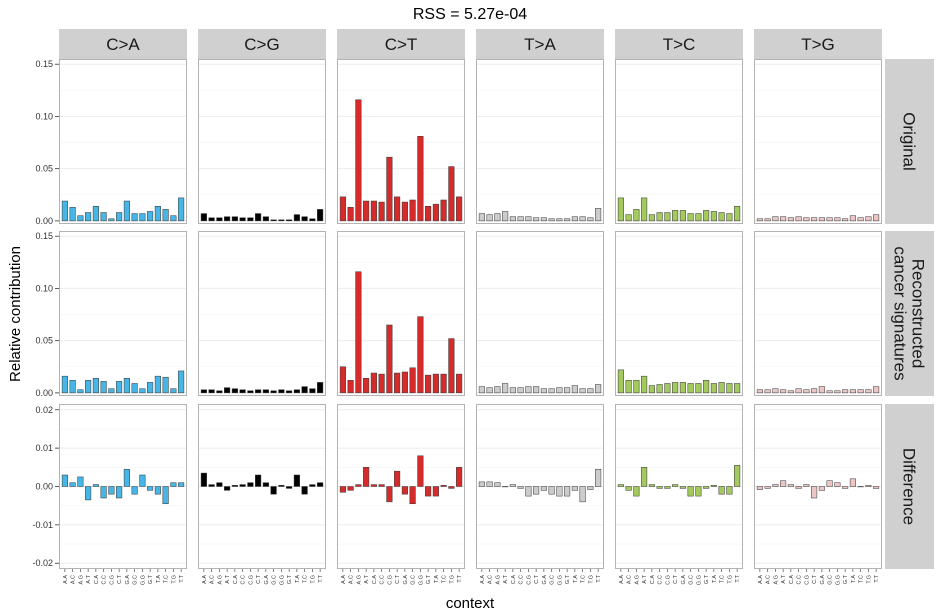  Describe the element at coordinates (818, 486) in the screenshot. I see `panel-difference-t-g` at that location.